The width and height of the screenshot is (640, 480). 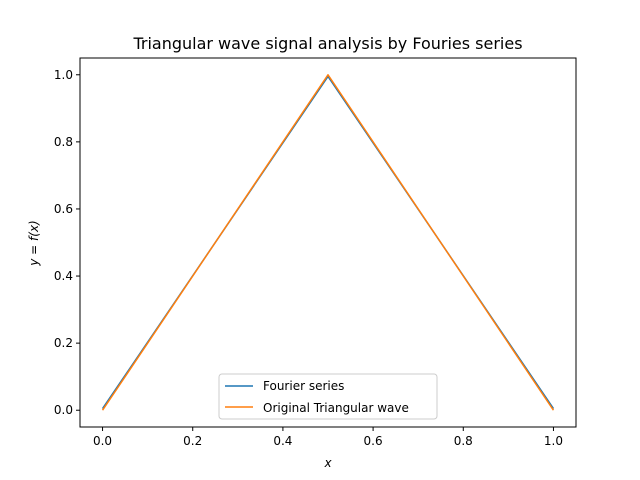 What do you see at coordinates (63, 75) in the screenshot?
I see `y-tick-label: 1.0` at bounding box center [63, 75].